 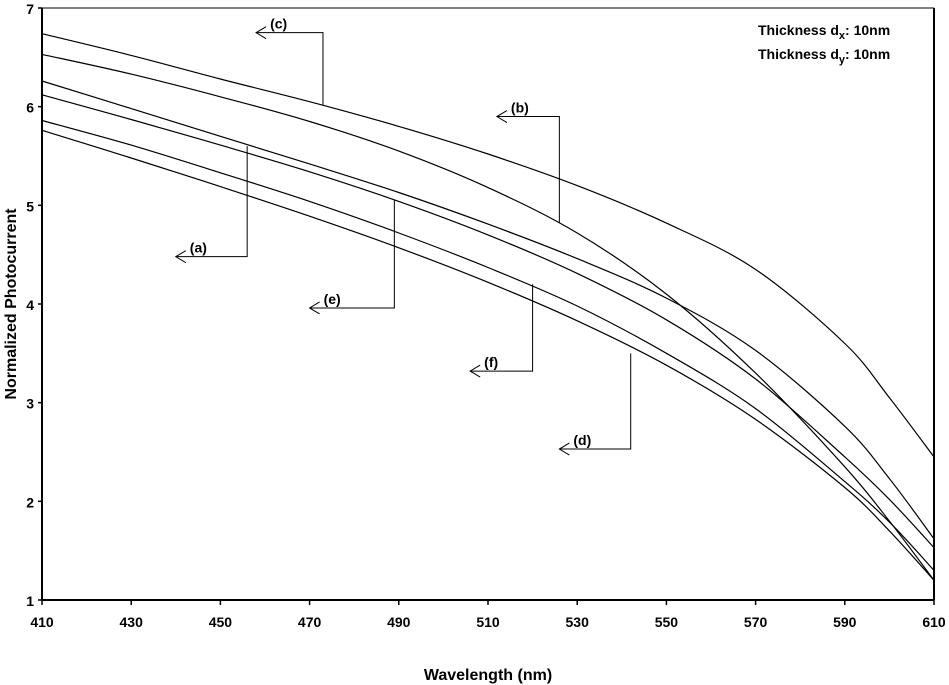 What do you see at coordinates (30, 305) in the screenshot?
I see `y-tick-label: 4` at bounding box center [30, 305].